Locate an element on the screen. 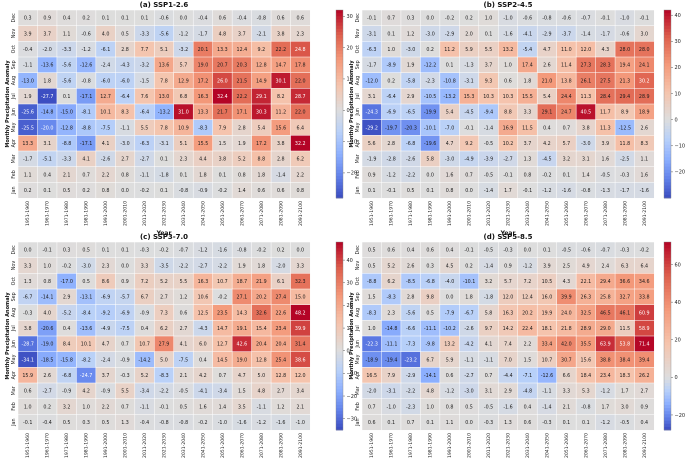 This screenshot has width=685, height=458. cell-value: 22.6 is located at coordinates (280, 313).